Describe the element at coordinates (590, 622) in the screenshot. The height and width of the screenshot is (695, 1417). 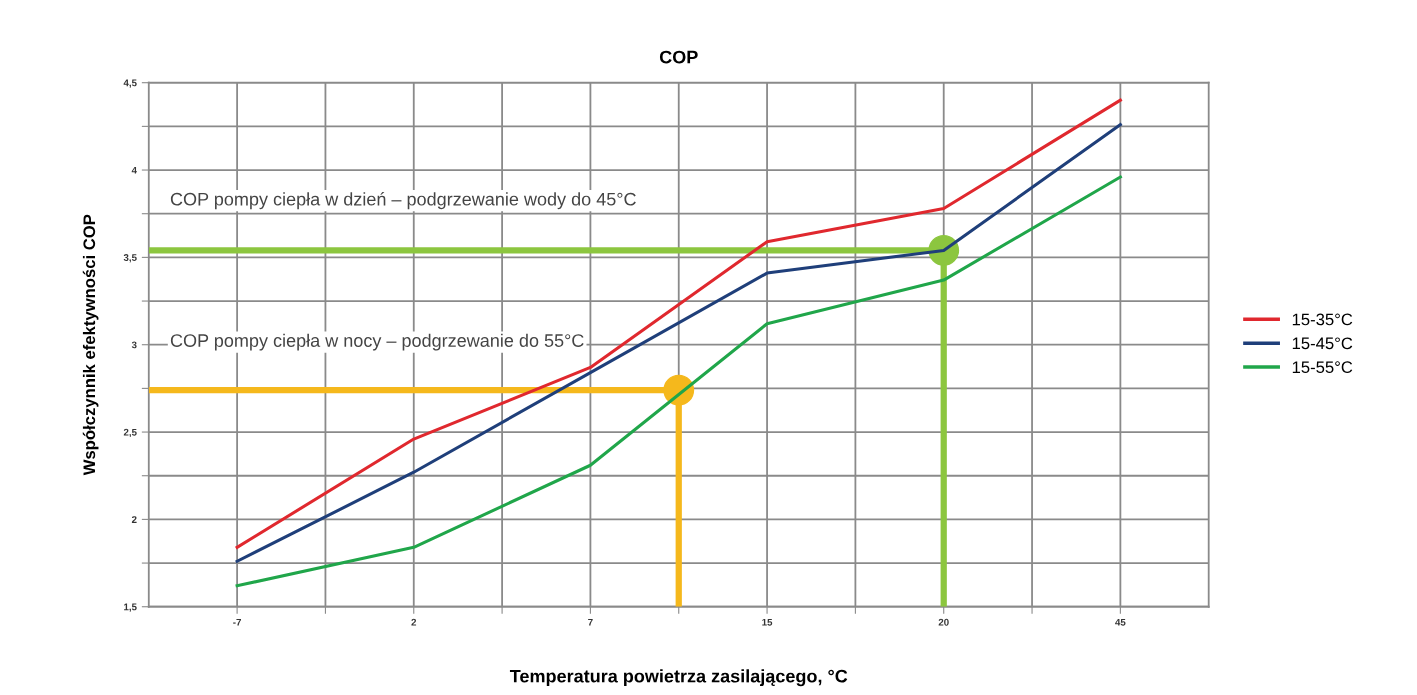
I see `x-tick-label: 7` at that location.